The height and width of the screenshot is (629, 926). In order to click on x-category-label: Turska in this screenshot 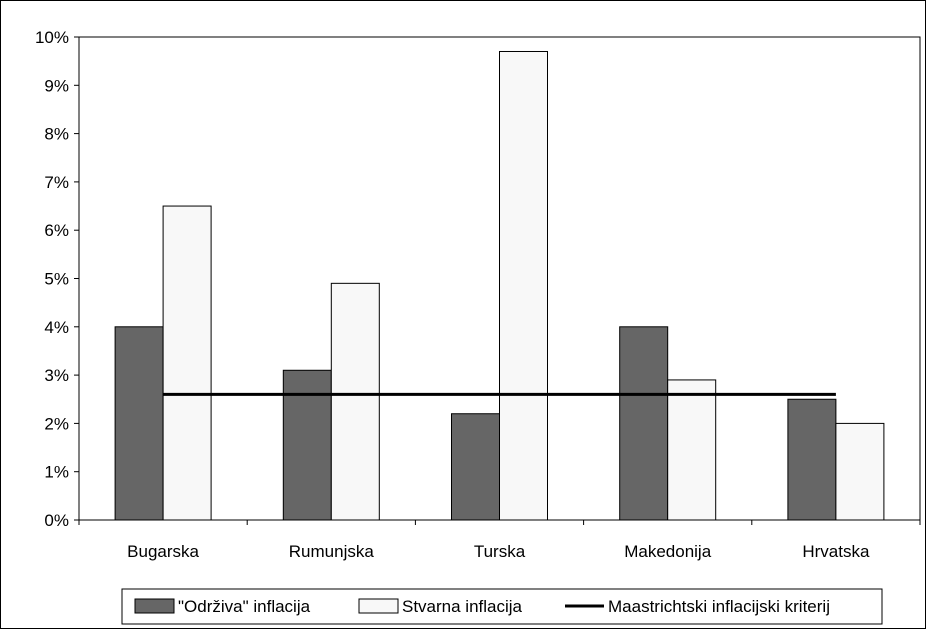, I will do `click(500, 551)`.